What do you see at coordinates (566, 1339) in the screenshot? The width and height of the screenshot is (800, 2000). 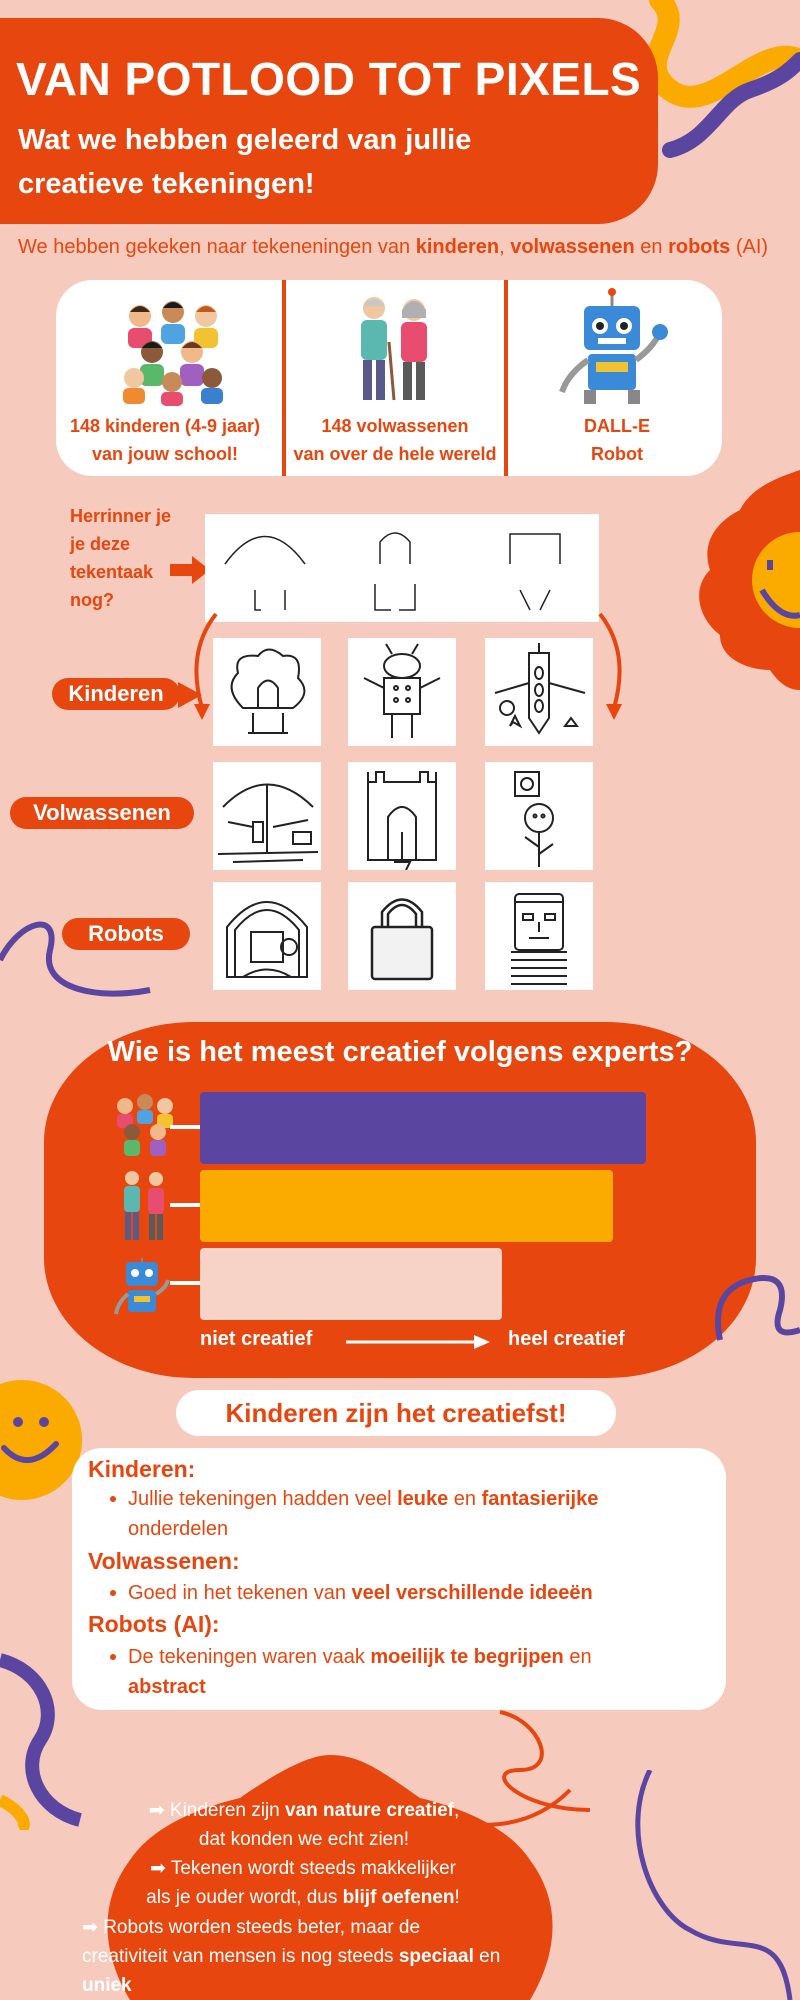 I see `axis-label-right: heel creatief` at bounding box center [566, 1339].